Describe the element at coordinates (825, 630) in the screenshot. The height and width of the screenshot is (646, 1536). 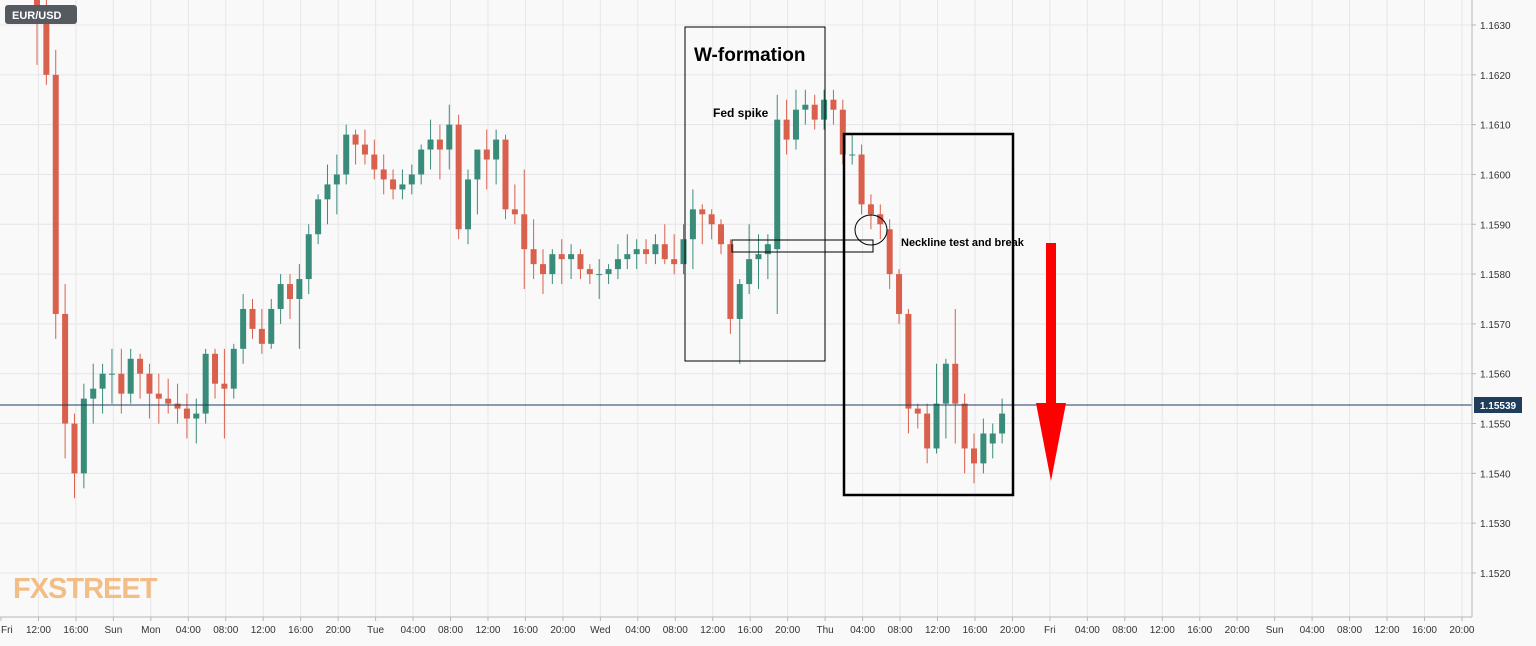
I see `x-tick-label: Thu` at that location.